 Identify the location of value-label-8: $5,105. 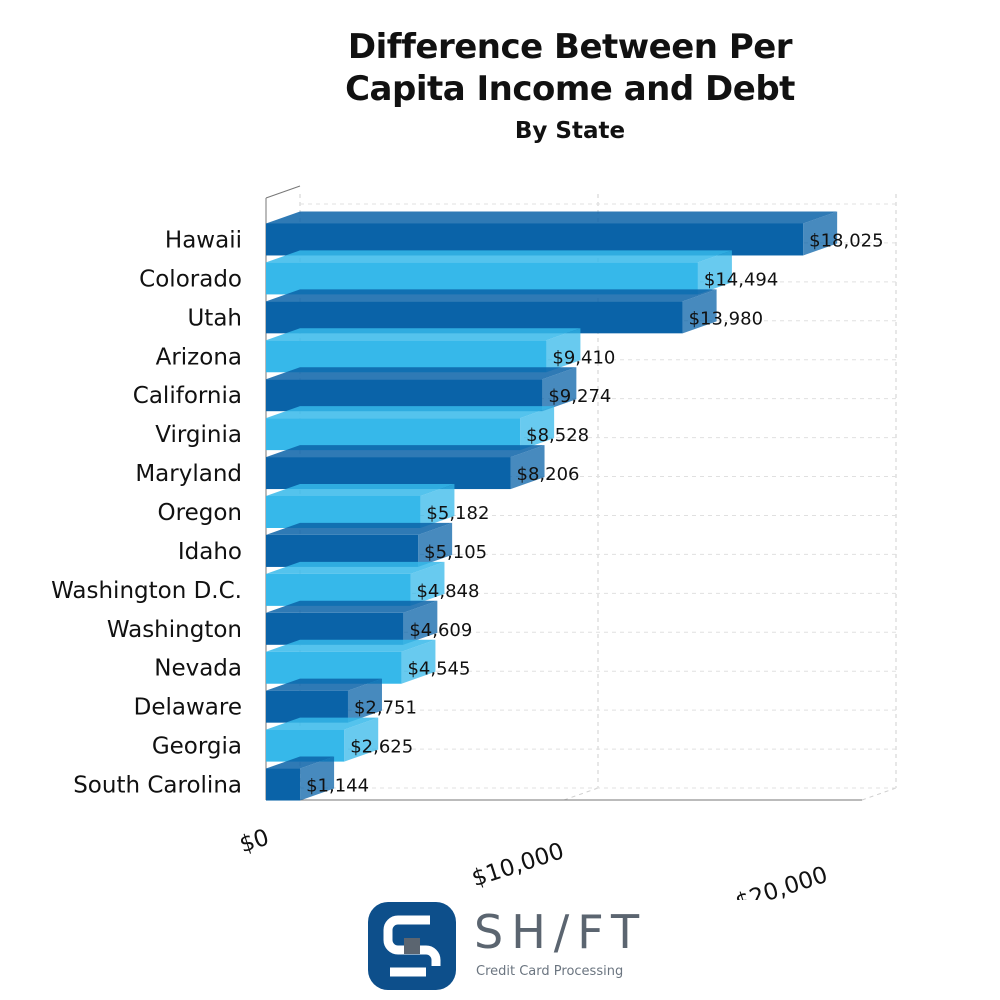
(455, 552).